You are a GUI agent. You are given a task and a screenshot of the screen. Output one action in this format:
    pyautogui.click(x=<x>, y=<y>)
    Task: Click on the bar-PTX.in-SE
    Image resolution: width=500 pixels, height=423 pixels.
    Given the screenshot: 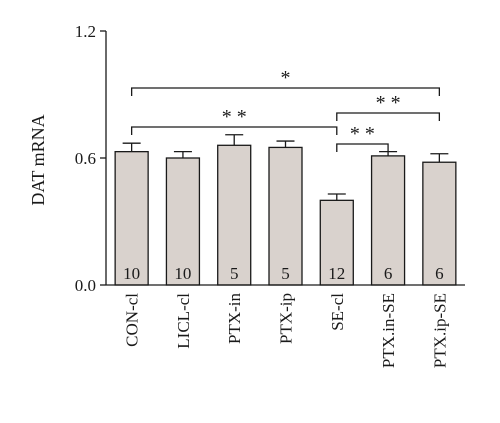 What is the action you would take?
    pyautogui.click(x=388, y=220)
    